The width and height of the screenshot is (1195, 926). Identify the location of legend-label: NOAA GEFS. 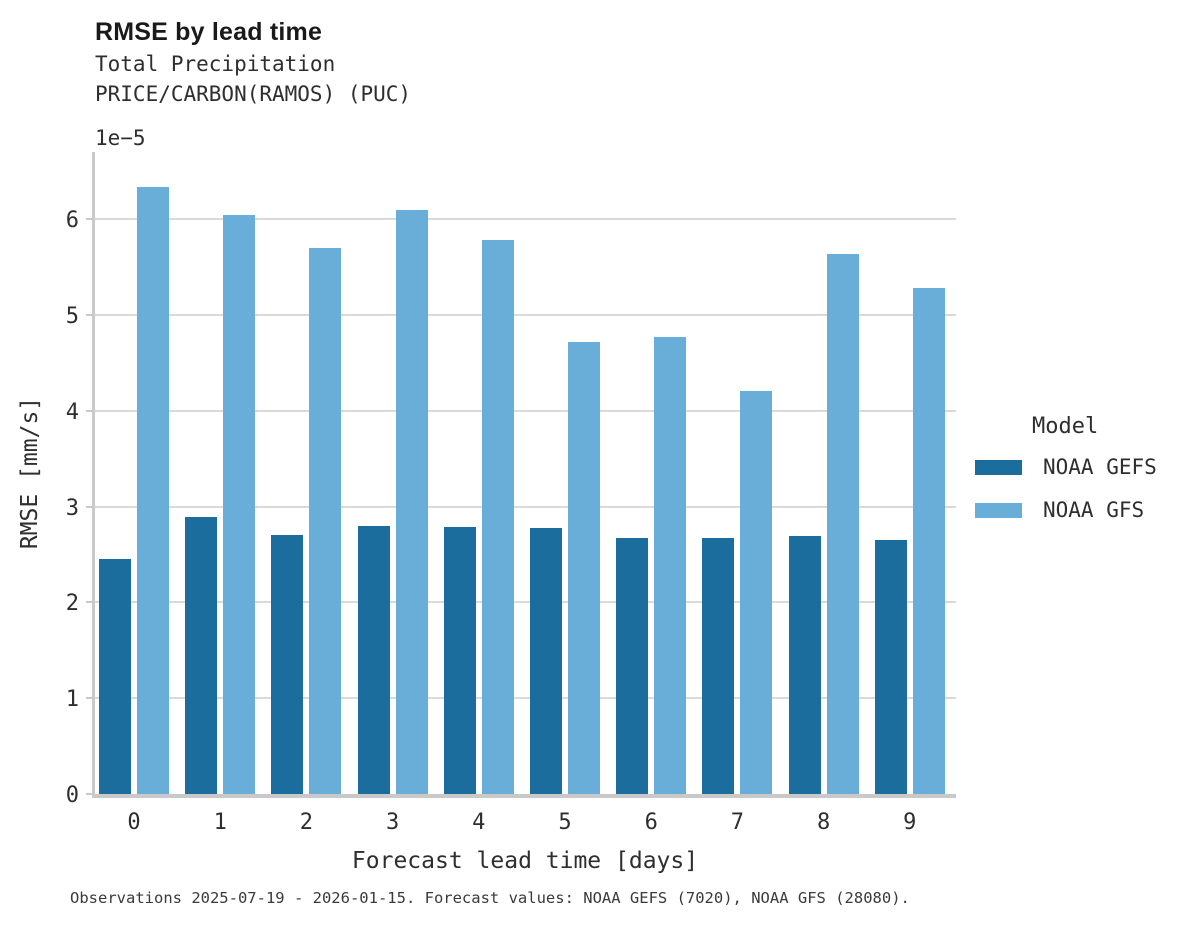
(1100, 467).